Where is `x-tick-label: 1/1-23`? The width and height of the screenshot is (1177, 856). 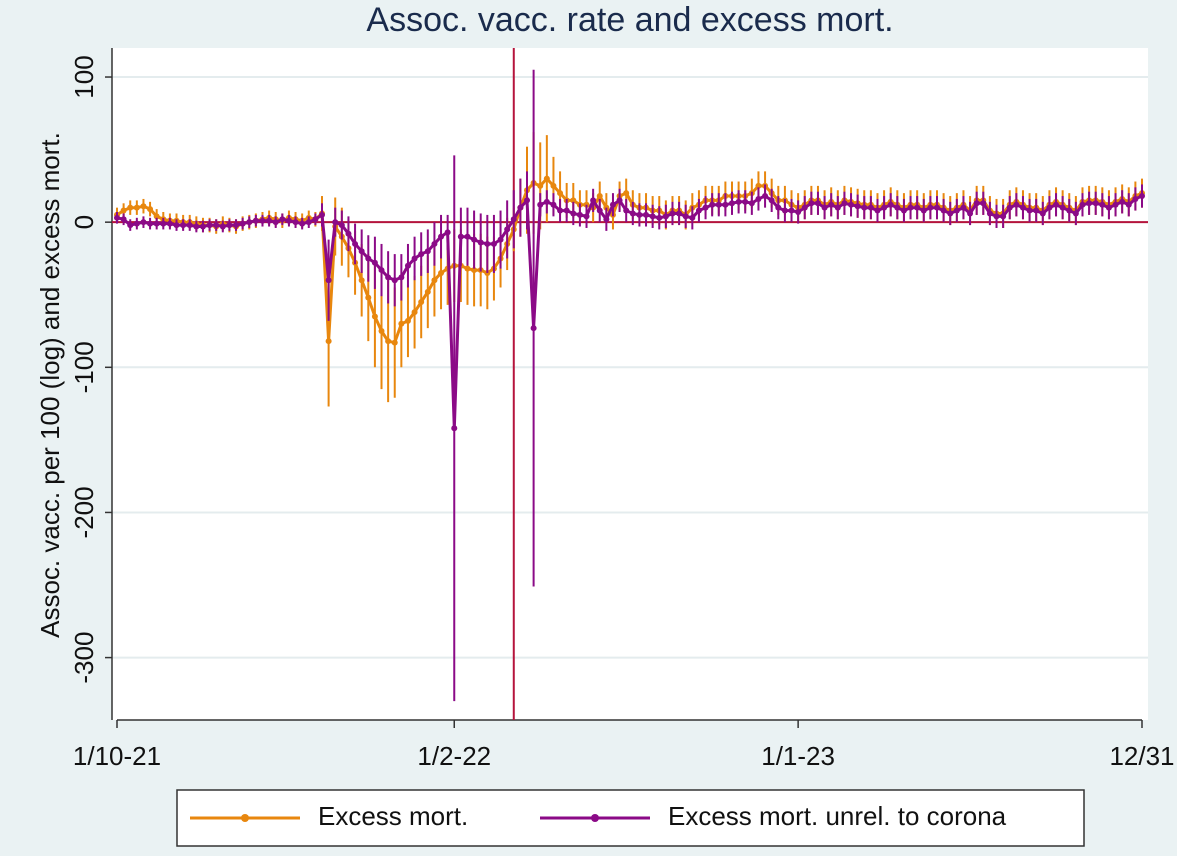 x-tick-label: 1/1-23 is located at coordinates (798, 756).